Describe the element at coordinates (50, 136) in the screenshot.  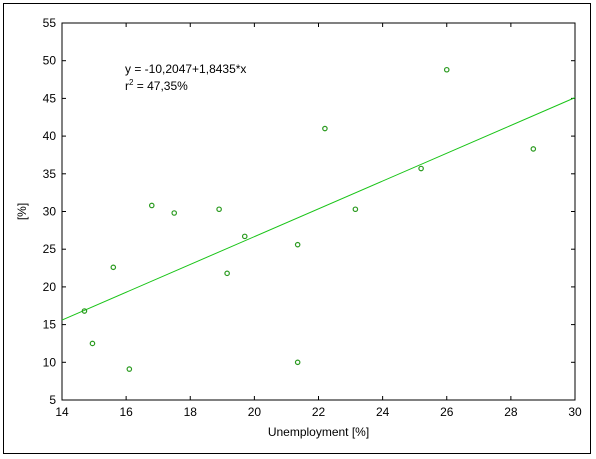
I see `y-tick-label: 40` at that location.